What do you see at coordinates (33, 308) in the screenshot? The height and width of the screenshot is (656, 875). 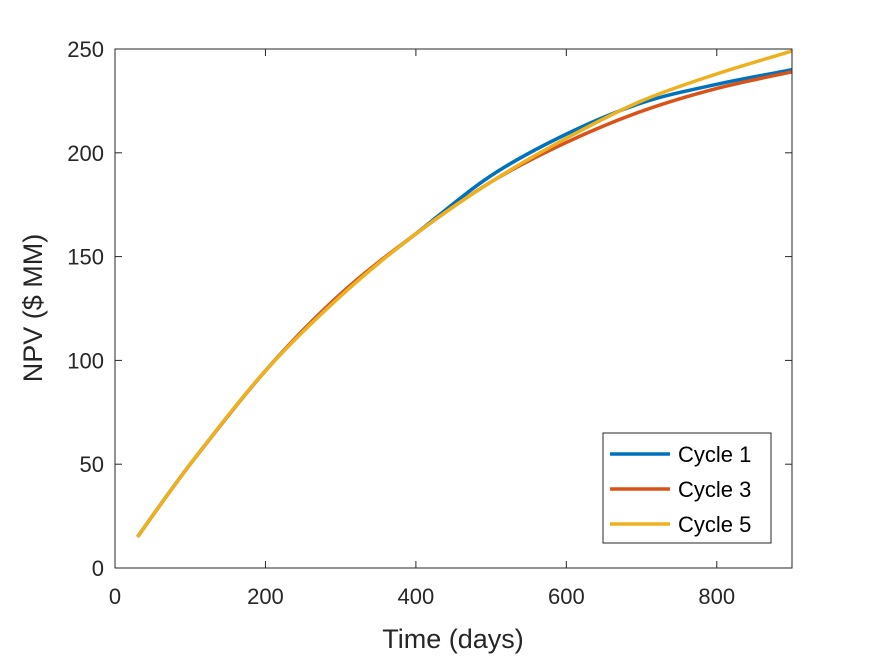 I see `y-axis-label: NPV ($ MM)` at bounding box center [33, 308].